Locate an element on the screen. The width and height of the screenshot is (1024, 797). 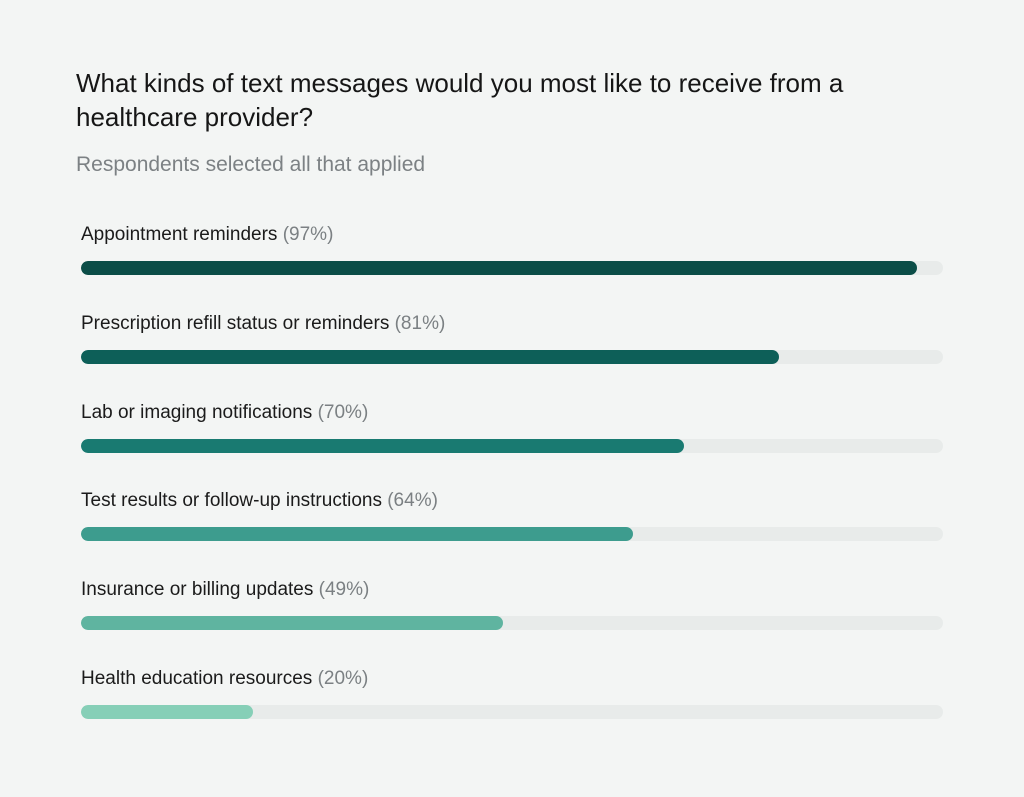
value-label: (49%) is located at coordinates (344, 590).